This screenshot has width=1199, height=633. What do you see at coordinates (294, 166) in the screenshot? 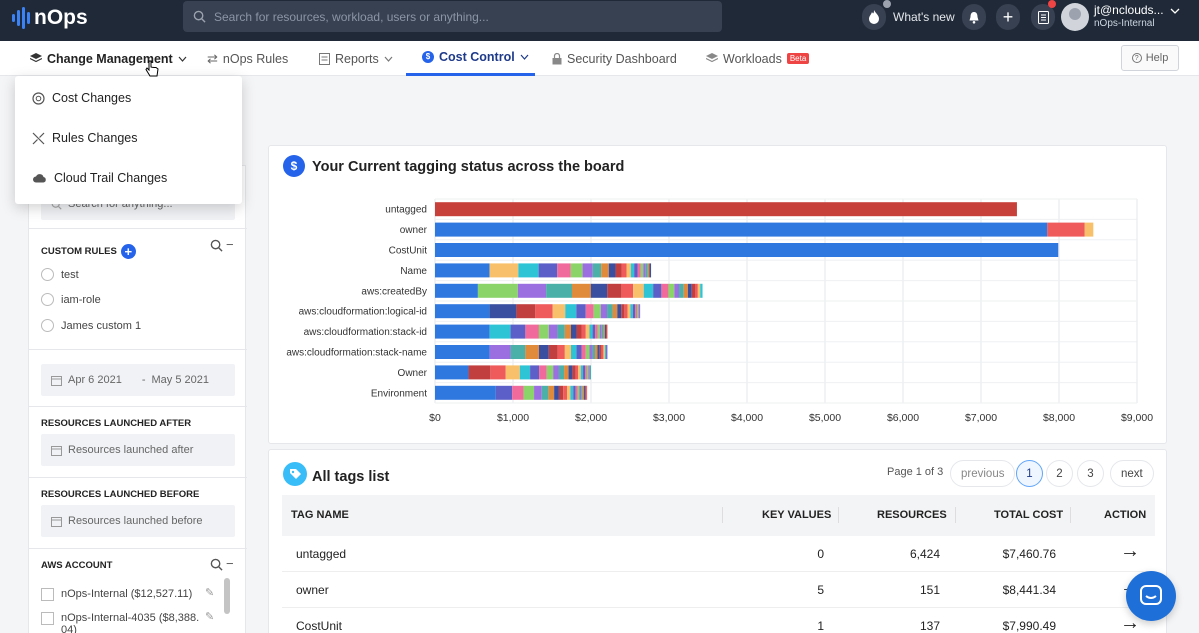
I see `dollar-icon: $` at bounding box center [294, 166].